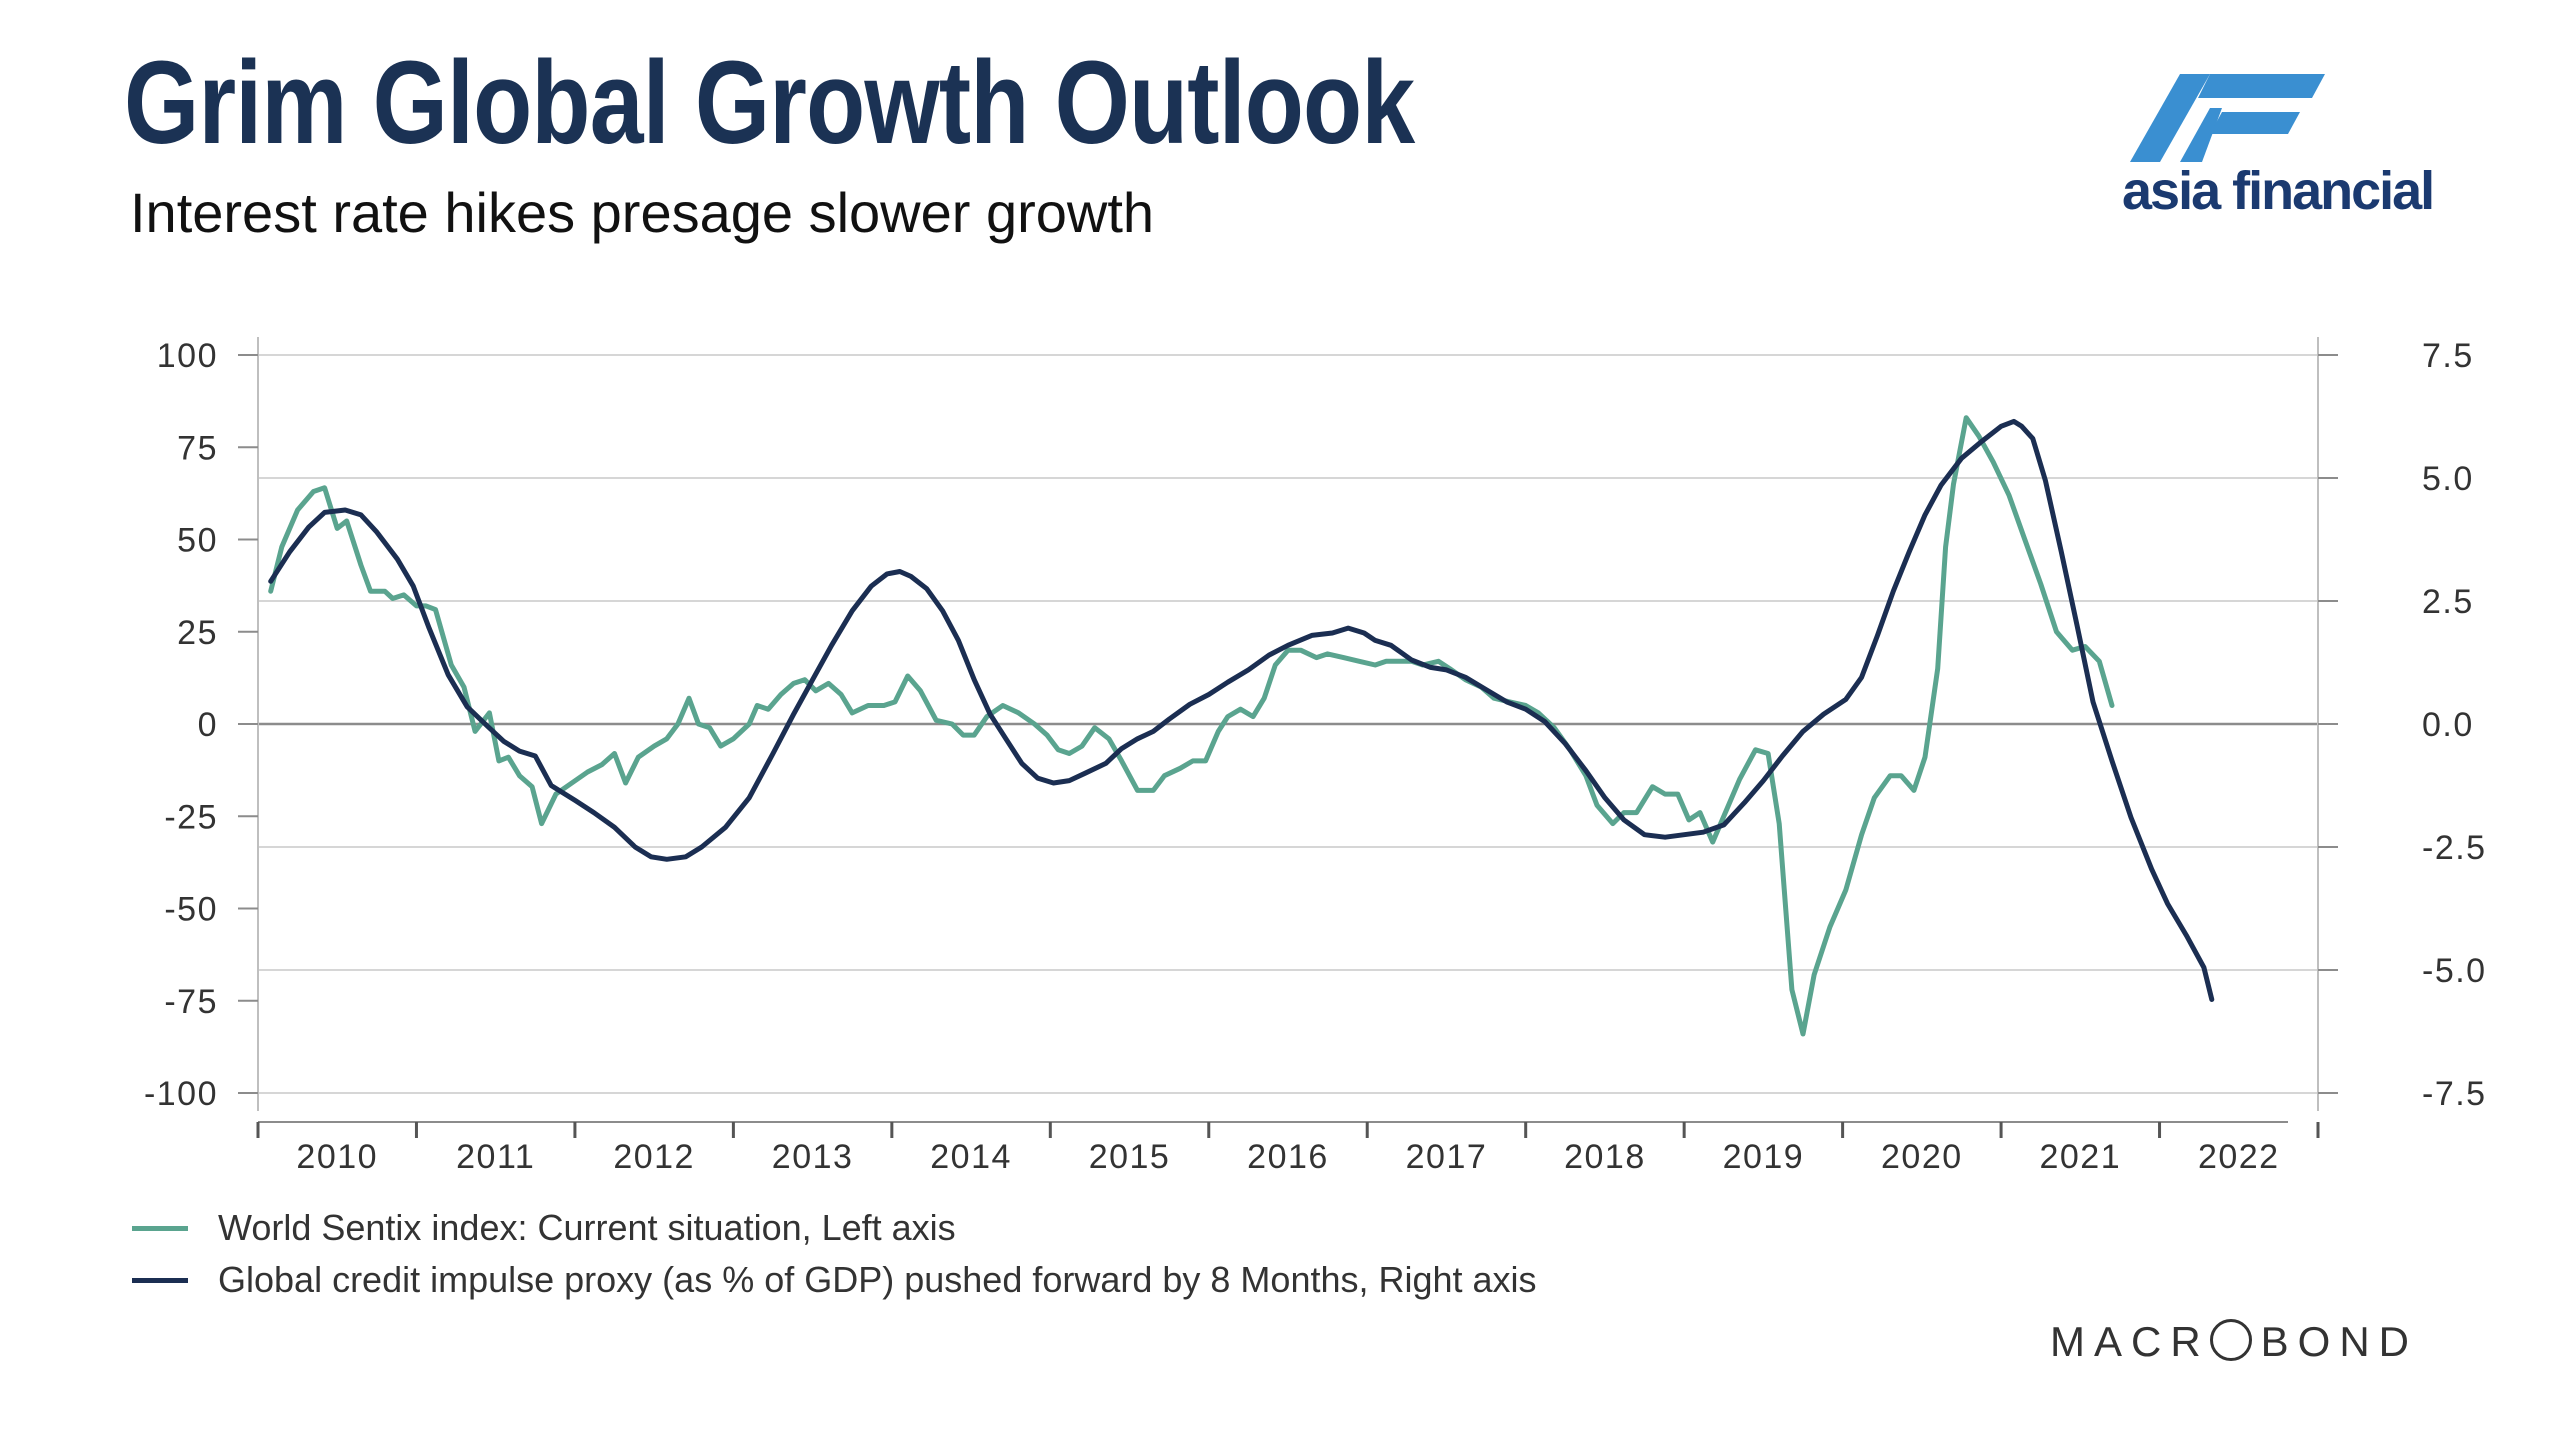 This screenshot has height=1440, width=2560. Describe the element at coordinates (2261, 86) in the screenshot. I see `logo-mark-top-bar` at that location.